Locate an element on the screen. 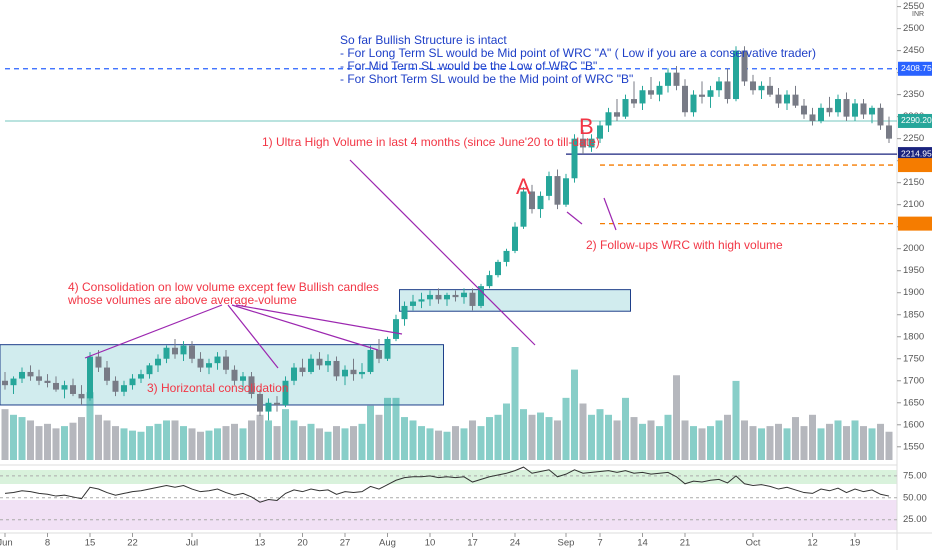  note: 3) Horizontal consolidation is located at coordinates (217, 388).